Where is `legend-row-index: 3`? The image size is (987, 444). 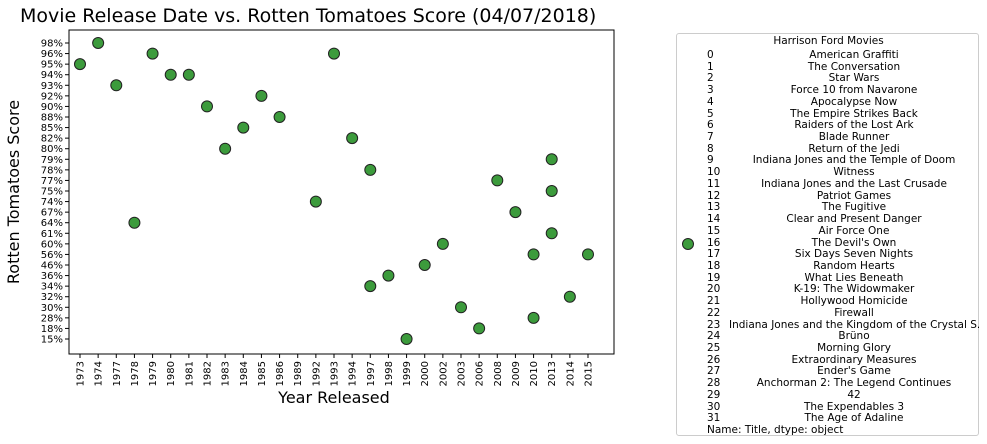 legend-row-index: 3 is located at coordinates (710, 90).